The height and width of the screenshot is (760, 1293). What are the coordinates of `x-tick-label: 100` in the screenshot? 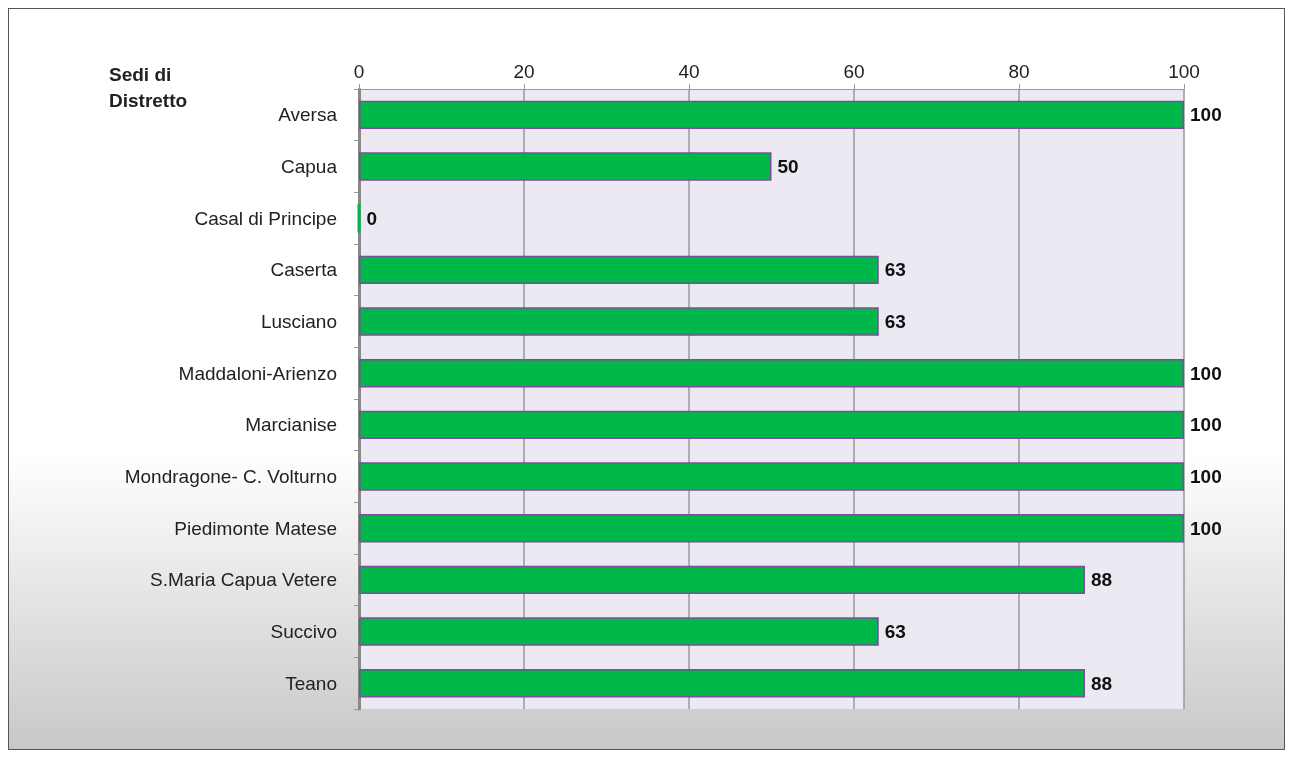 It's located at (1184, 71).